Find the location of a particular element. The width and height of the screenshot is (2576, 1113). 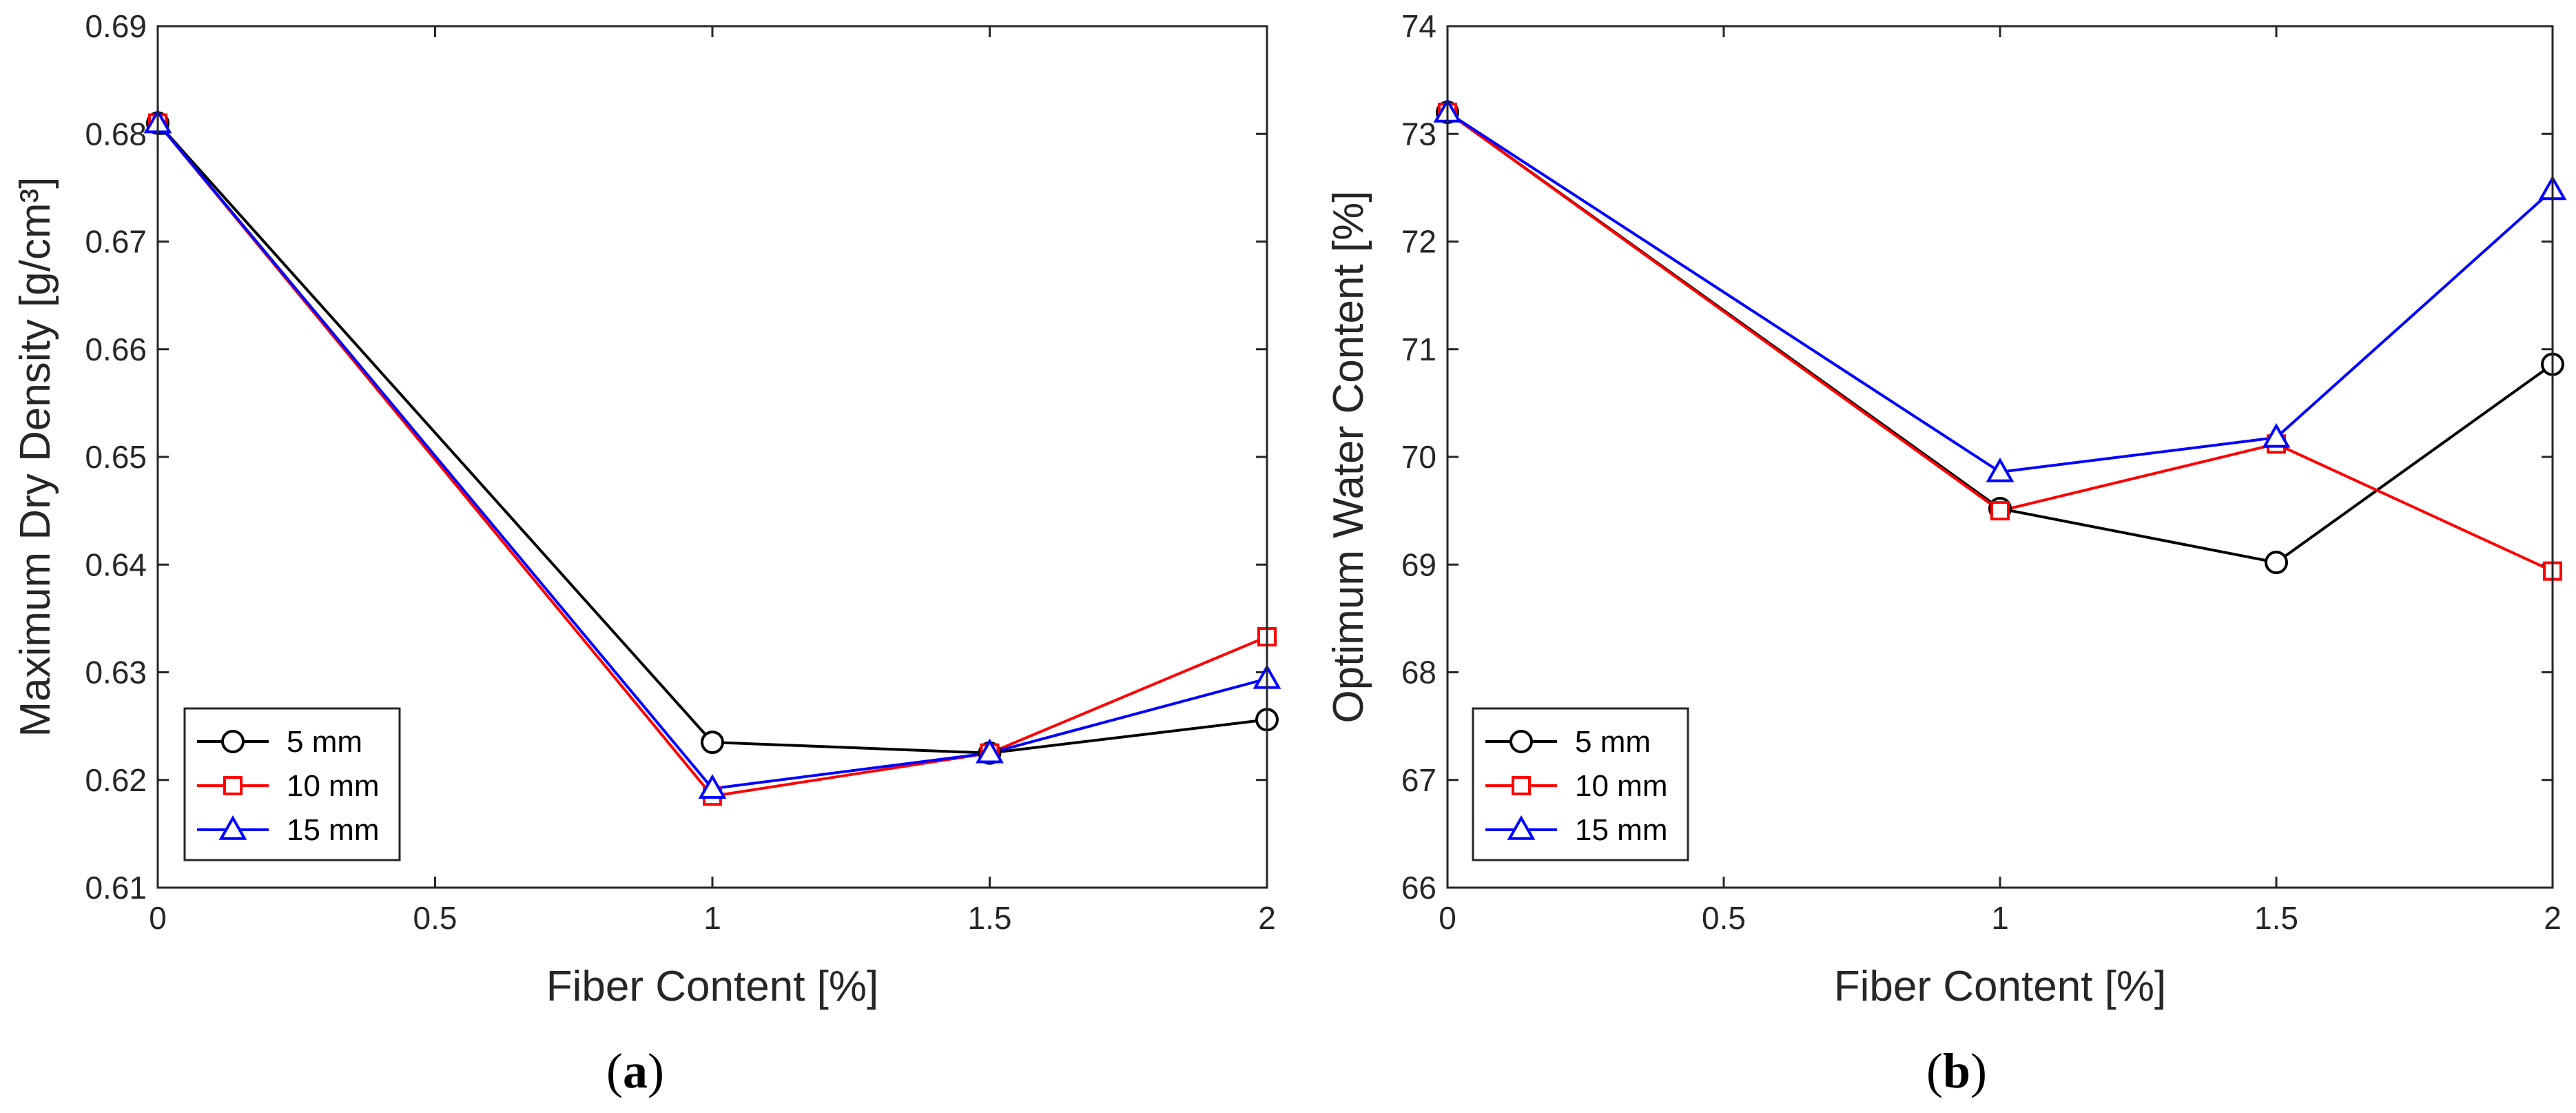

x-tick-label-a: 1 is located at coordinates (712, 918).